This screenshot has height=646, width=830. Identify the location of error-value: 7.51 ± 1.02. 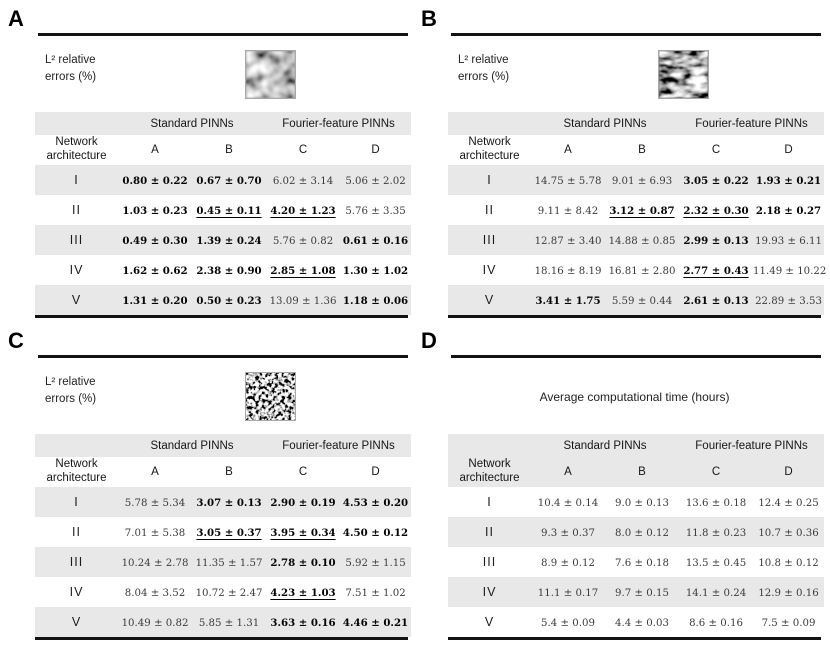
(375, 593).